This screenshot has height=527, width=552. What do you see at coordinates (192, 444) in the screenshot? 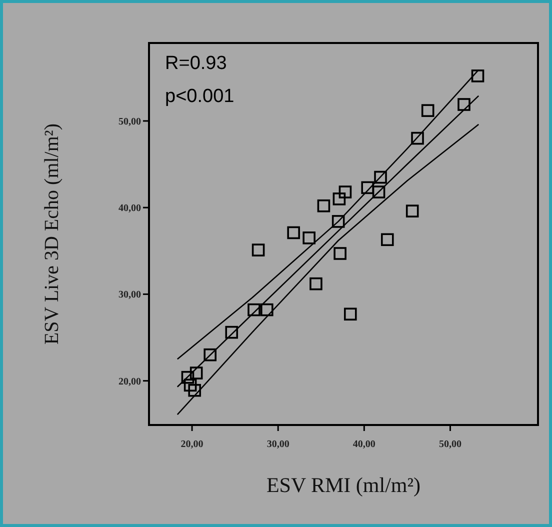
I see `x-tick-label: 20,00` at bounding box center [192, 444].